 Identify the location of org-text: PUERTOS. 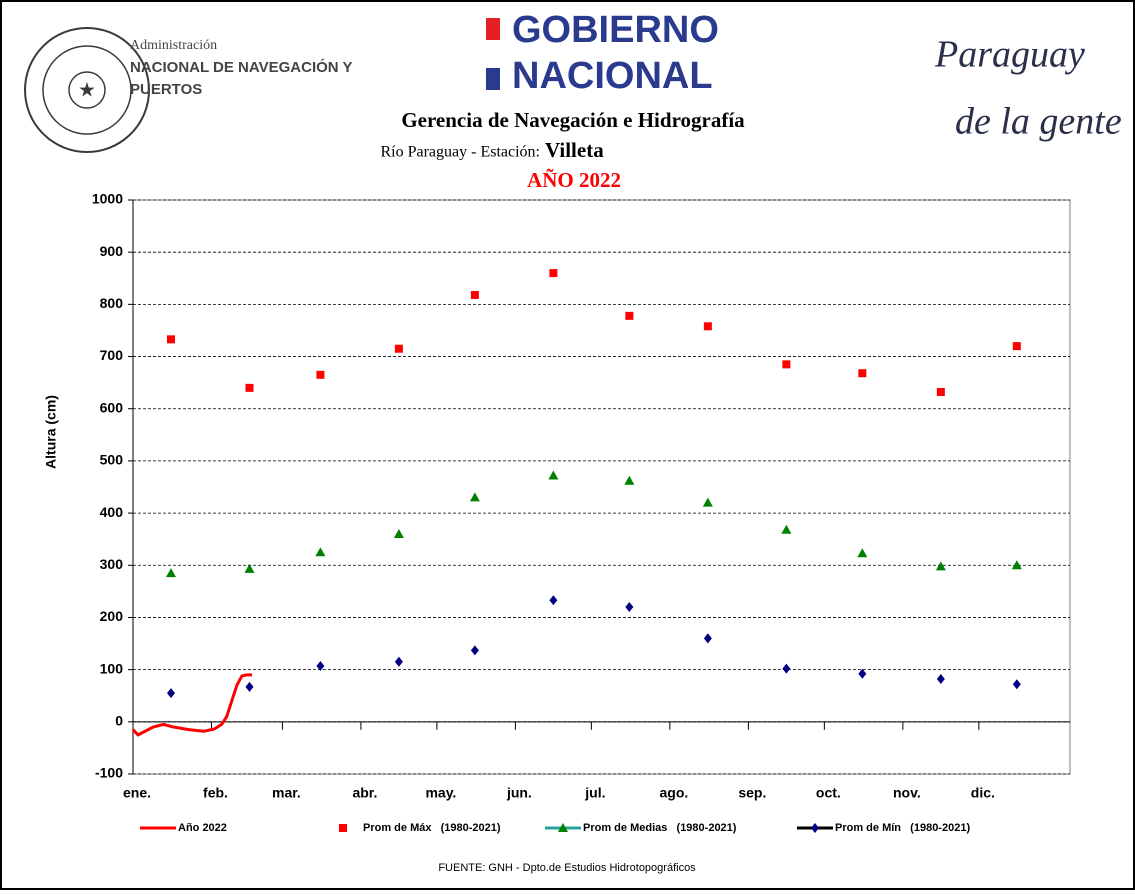
(166, 89).